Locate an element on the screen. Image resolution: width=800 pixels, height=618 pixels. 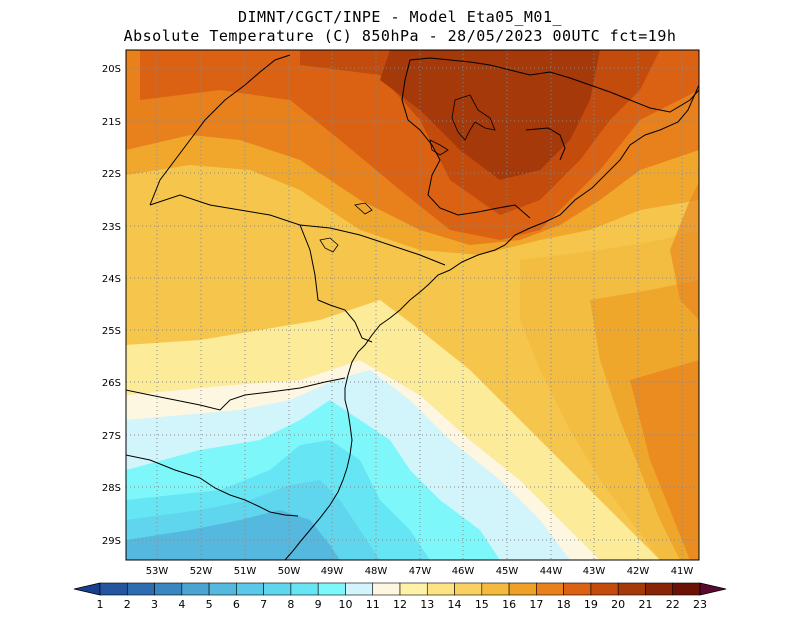
colorbar-label: 4 is located at coordinates (181, 604).